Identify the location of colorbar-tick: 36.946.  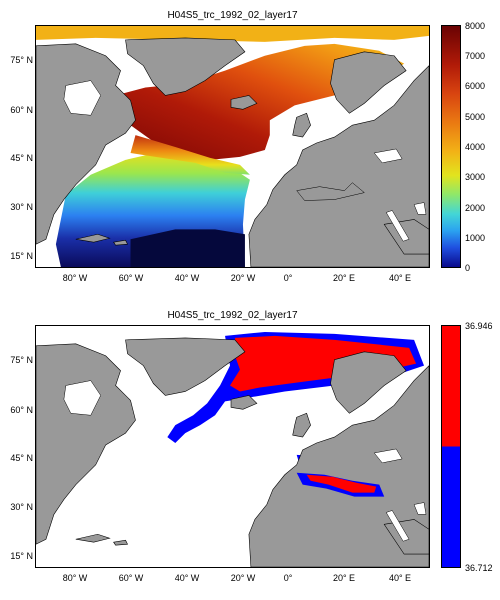
(479, 326).